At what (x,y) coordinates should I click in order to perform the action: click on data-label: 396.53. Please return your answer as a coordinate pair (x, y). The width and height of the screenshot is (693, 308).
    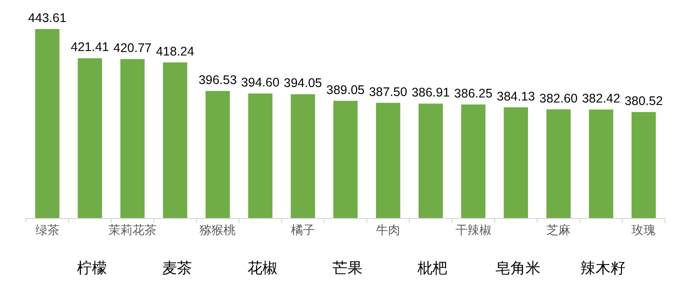
    Looking at the image, I should click on (217, 79).